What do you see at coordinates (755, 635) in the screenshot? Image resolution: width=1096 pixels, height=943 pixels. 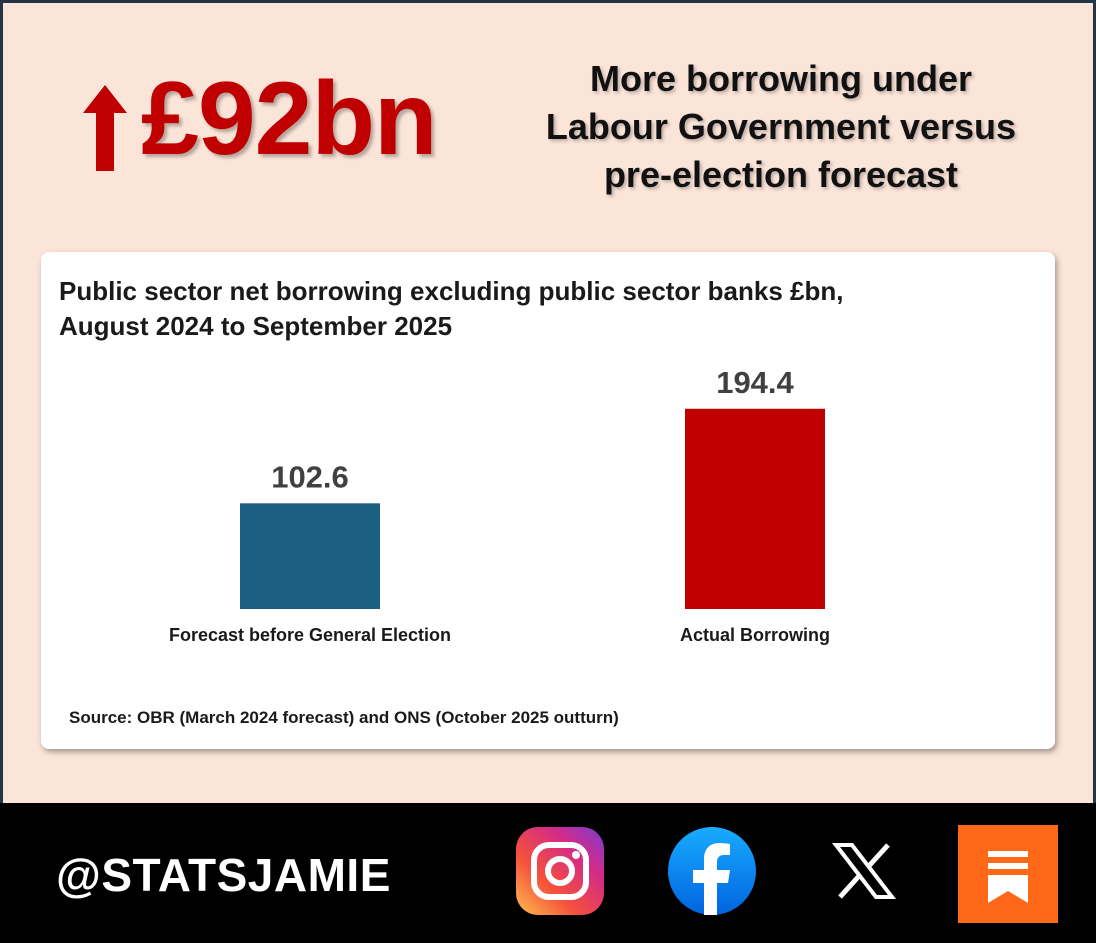 I see `category-label: Actual Borrowing` at bounding box center [755, 635].